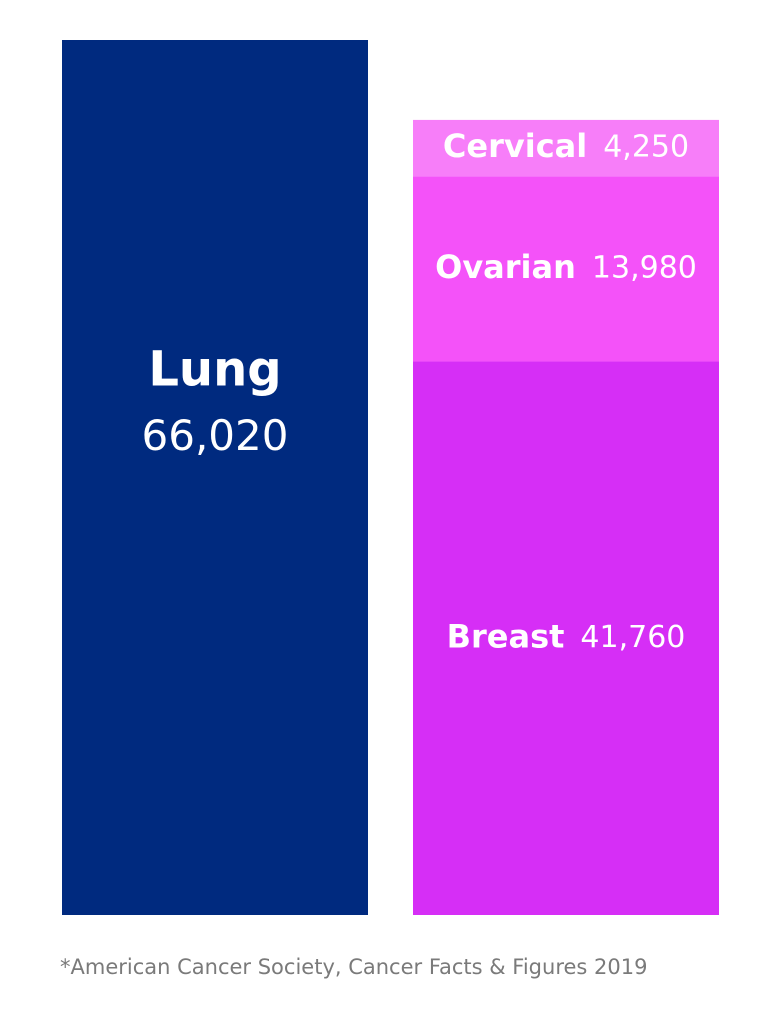 The width and height of the screenshot is (780, 1024). Describe the element at coordinates (505, 267) in the screenshot. I see `segment-name: Ovarian` at that location.